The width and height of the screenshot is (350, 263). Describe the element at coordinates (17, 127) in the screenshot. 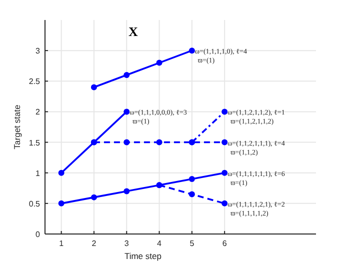

I see `y-axis-title: Target state` at that location.